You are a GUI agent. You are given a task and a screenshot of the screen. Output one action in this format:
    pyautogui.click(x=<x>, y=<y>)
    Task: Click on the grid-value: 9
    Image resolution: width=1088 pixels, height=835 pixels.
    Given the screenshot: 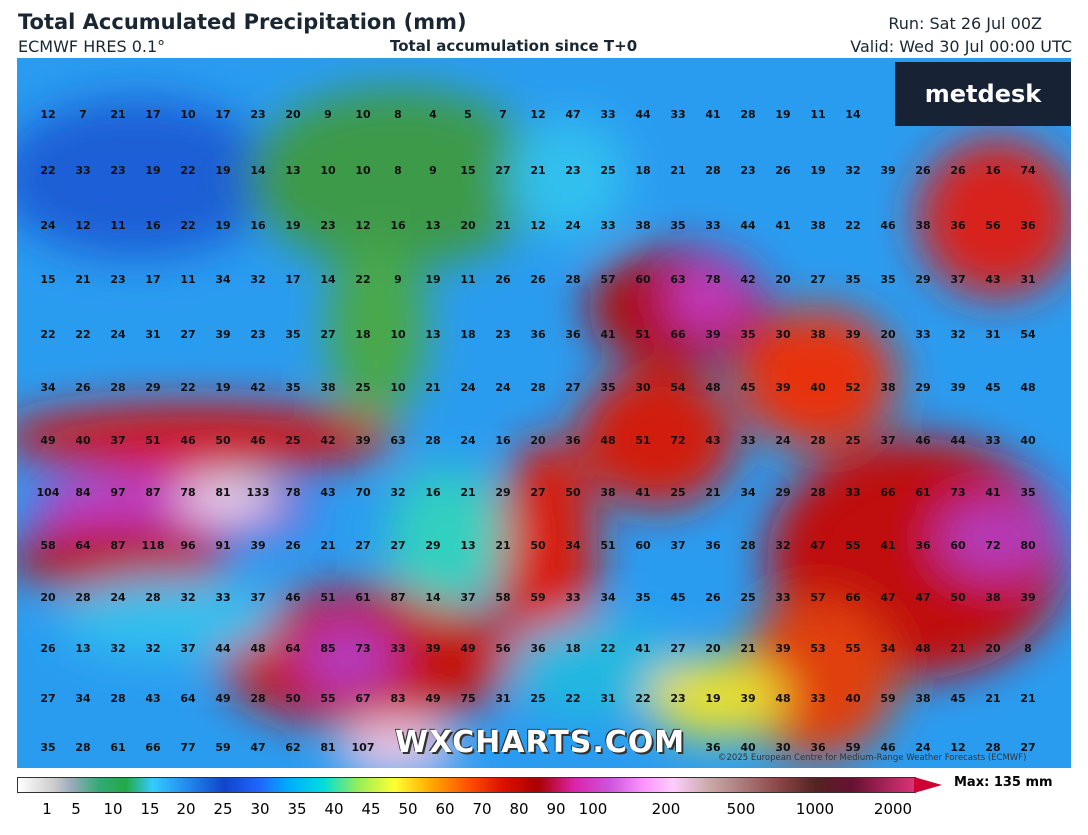 What is the action you would take?
    pyautogui.click(x=328, y=114)
    